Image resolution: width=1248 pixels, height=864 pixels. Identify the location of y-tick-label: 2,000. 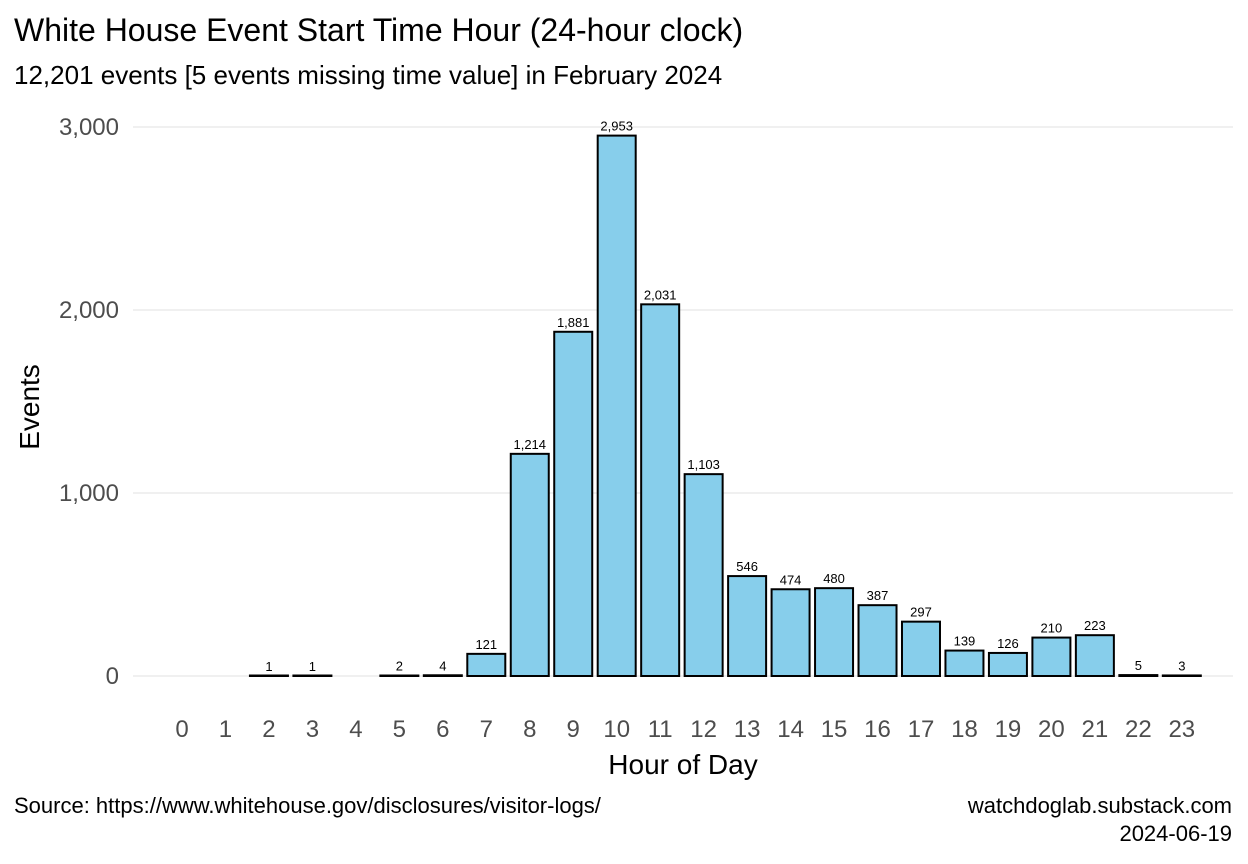
(89, 310).